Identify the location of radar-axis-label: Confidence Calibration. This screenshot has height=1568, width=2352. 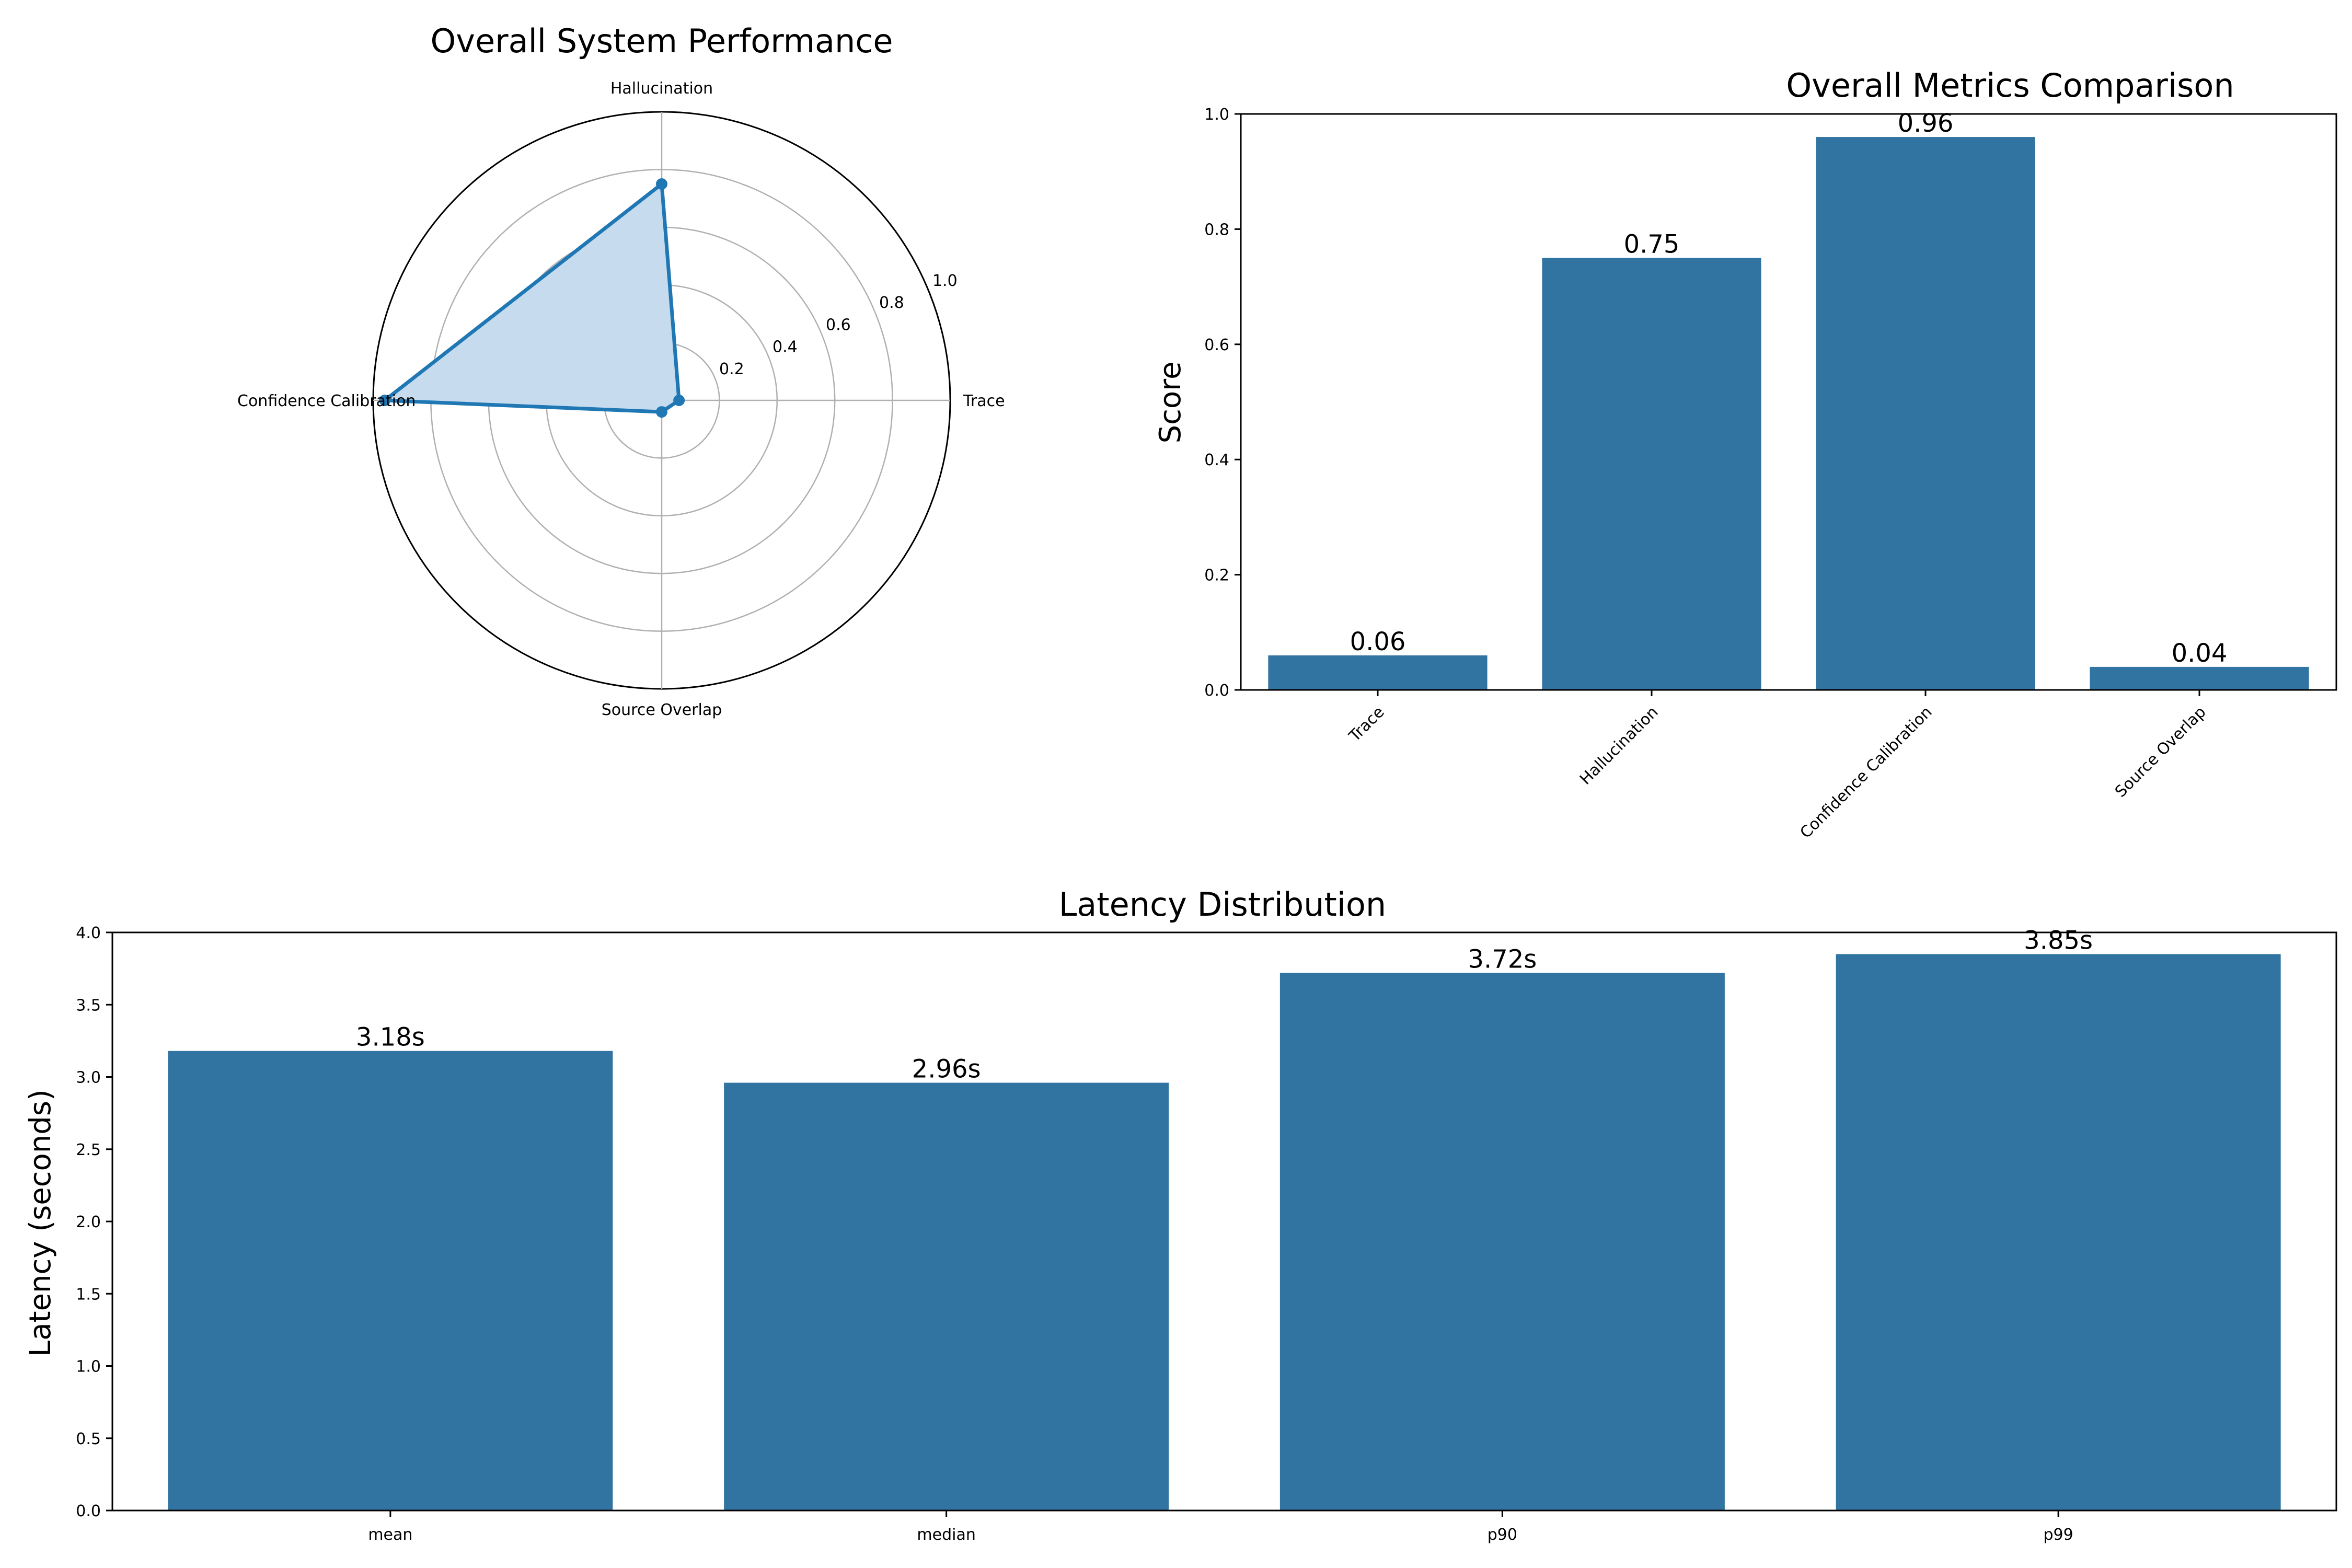
(326, 401).